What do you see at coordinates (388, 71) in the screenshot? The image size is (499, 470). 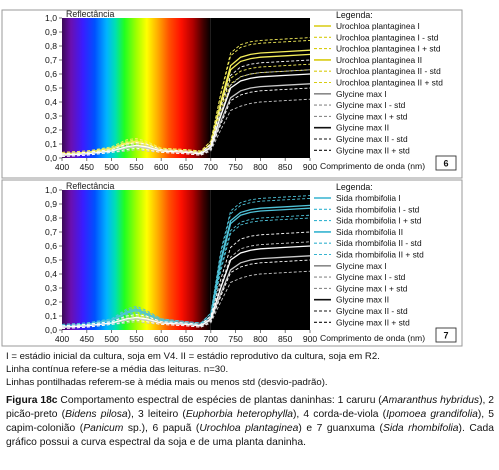 I see `legend-label: Urochloa plantaginea II - std` at bounding box center [388, 71].